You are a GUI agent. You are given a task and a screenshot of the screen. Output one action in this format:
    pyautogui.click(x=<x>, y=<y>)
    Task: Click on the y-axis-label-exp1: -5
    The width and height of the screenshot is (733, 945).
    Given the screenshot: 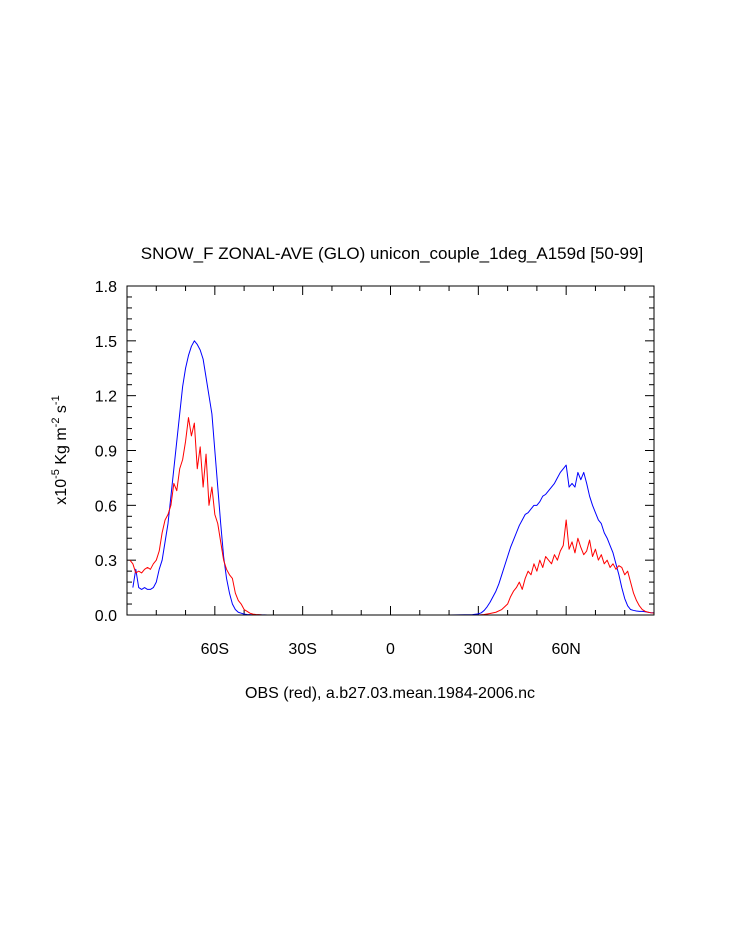 What is the action you would take?
    pyautogui.click(x=56, y=474)
    